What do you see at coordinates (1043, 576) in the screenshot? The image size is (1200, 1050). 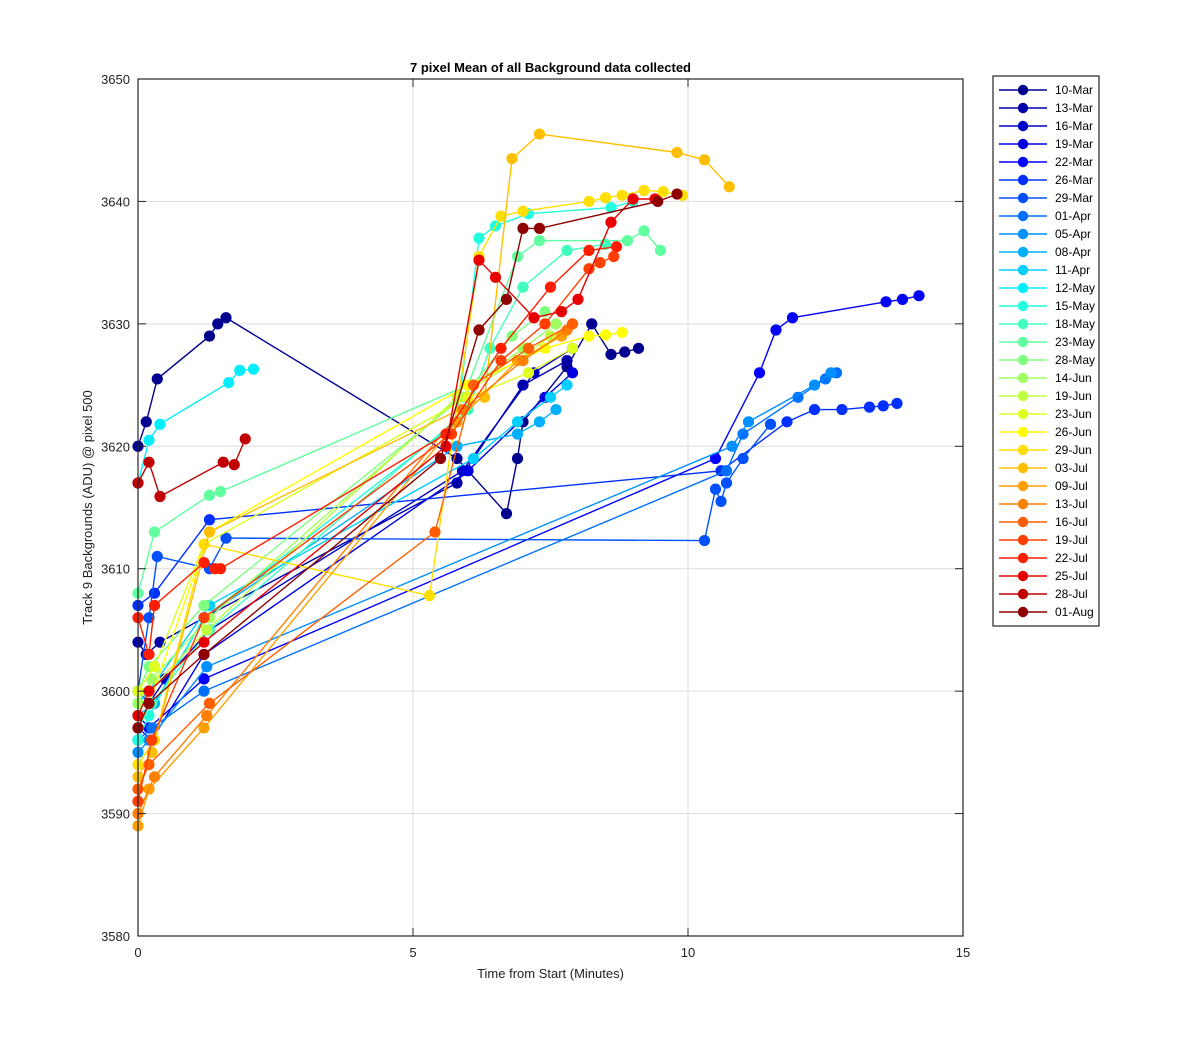 I see `legend-item: 25-Jul` at bounding box center [1043, 576].